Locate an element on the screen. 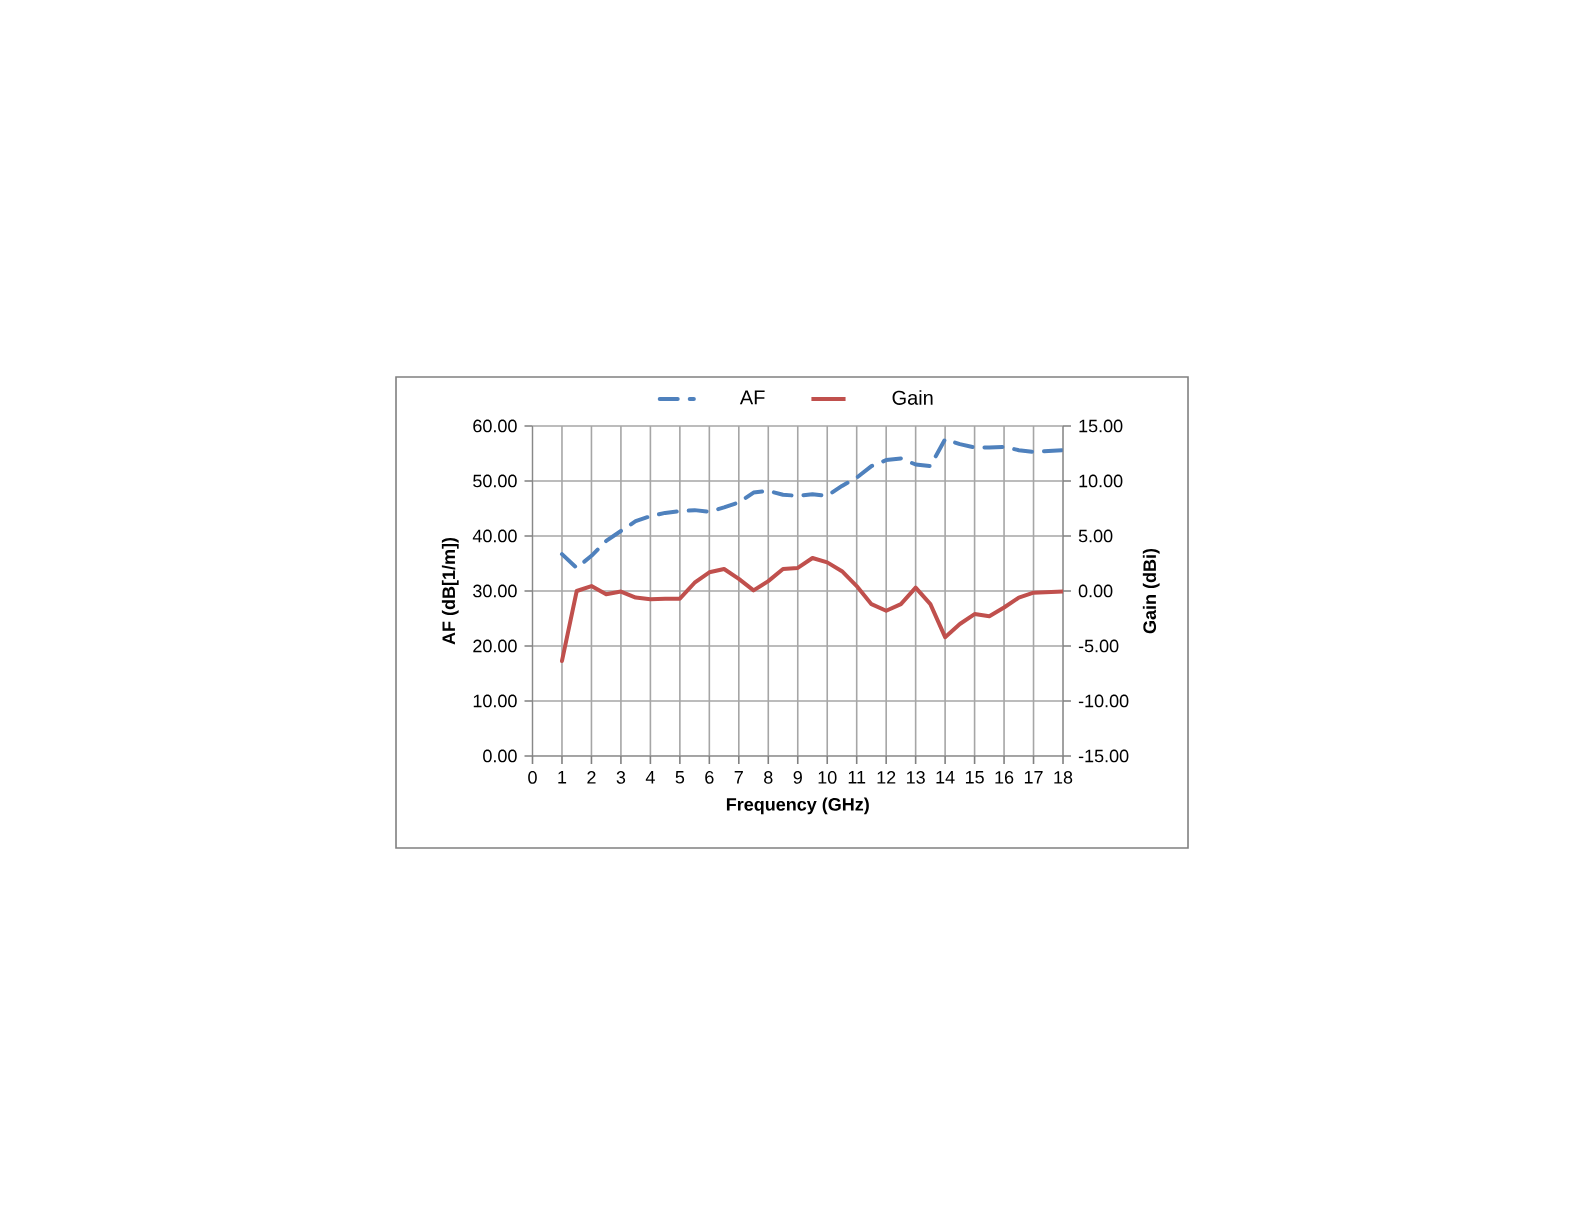  x-tick-label: 17 is located at coordinates (1033, 777).